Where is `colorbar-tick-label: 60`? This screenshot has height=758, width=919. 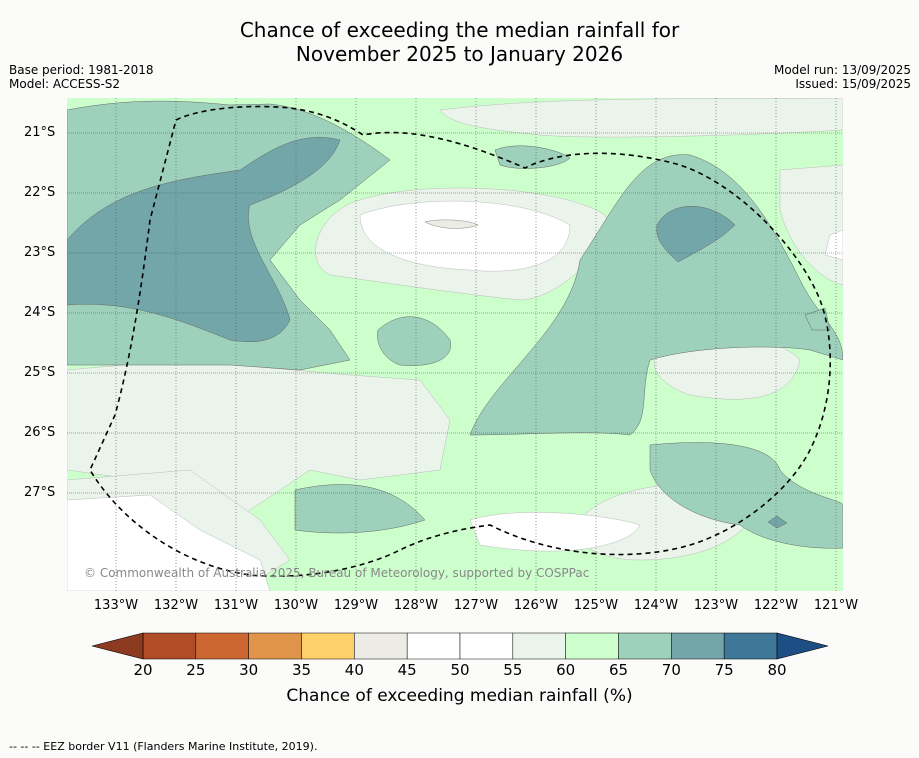
colorbar-tick-label: 60 is located at coordinates (566, 670).